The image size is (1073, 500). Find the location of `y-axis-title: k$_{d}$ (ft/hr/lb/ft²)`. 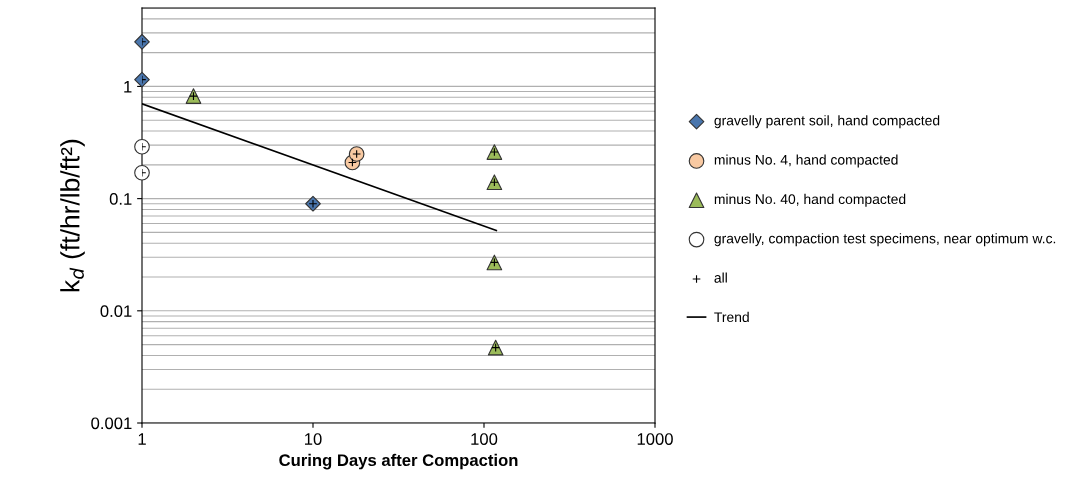

y-axis-title: k$_{d}$ (ft/hr/lb/ft²) is located at coordinates (72, 215).